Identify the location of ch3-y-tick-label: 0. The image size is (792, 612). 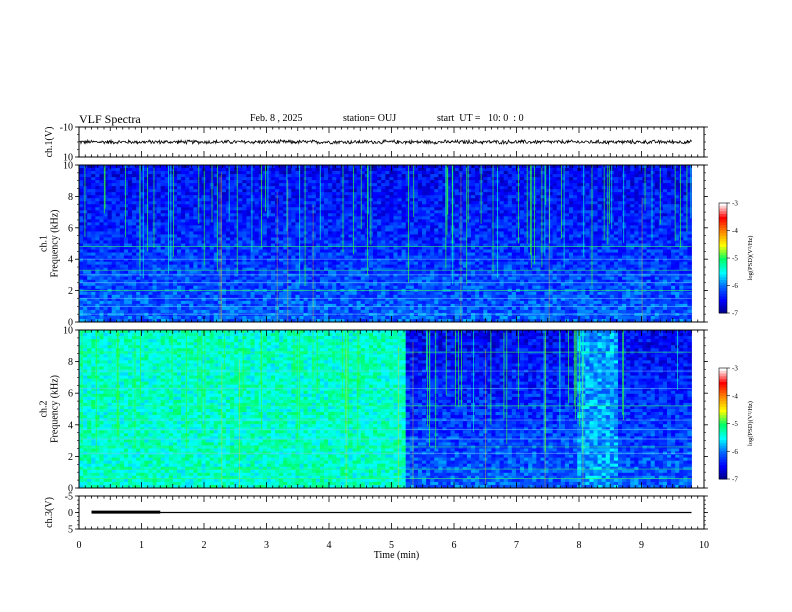
(70, 513).